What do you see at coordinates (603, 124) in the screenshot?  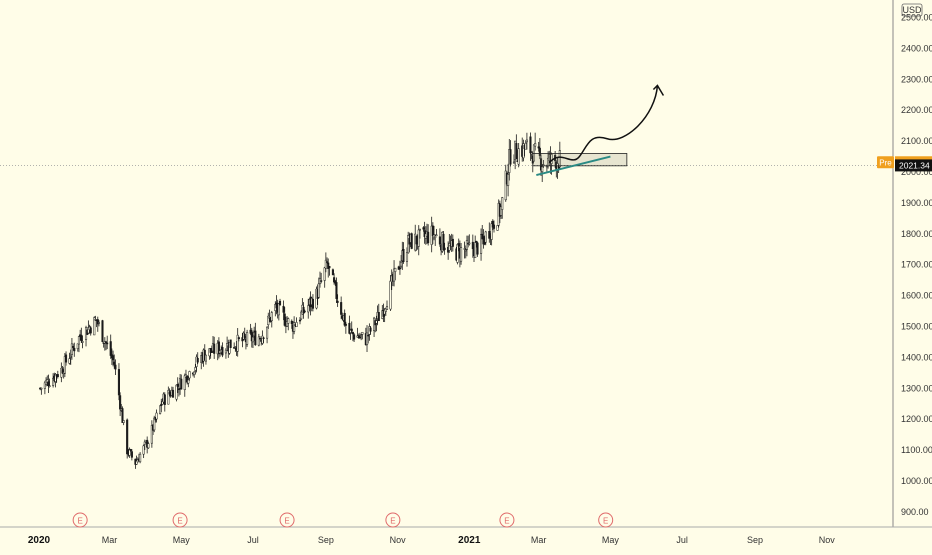 I see `projection-arrow-curve` at bounding box center [603, 124].